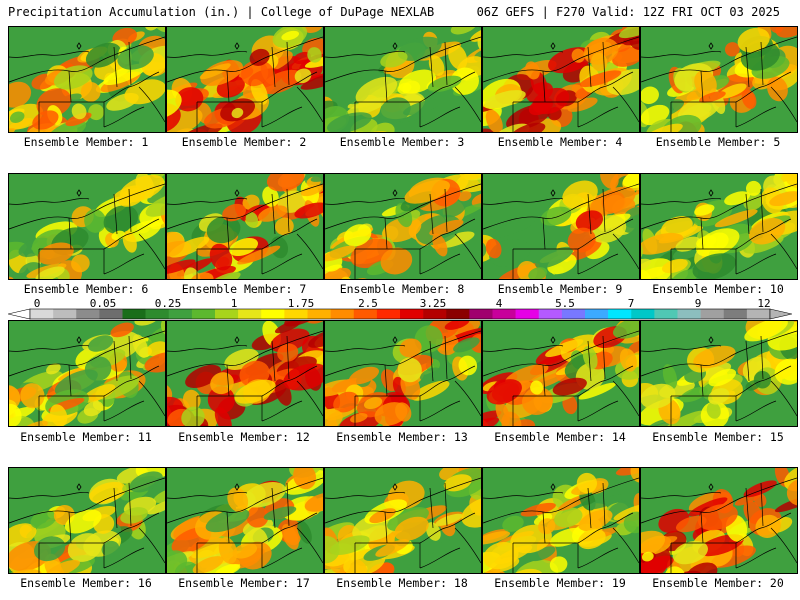 The image size is (800, 600). What do you see at coordinates (19, 314) in the screenshot?
I see `colorbar-min-arrow` at bounding box center [19, 314].